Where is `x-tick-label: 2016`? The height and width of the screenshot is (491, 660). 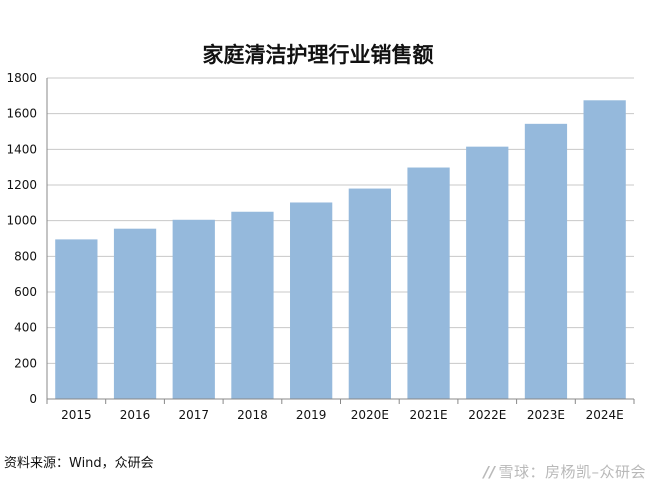
x-tick-label: 2016 is located at coordinates (135, 415).